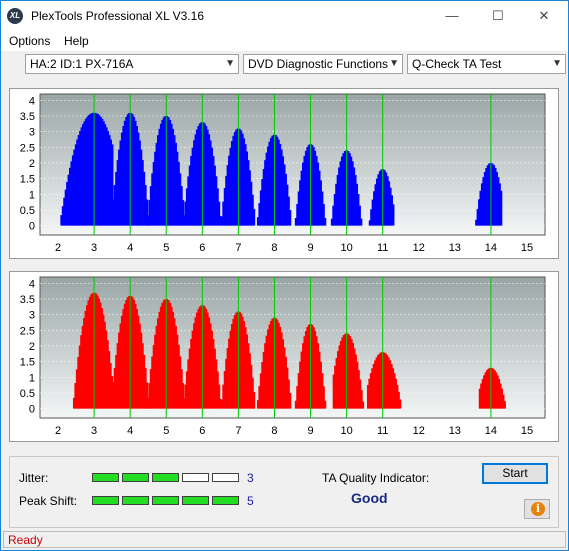  I want to click on x-tick-label: 2, so click(58, 431).